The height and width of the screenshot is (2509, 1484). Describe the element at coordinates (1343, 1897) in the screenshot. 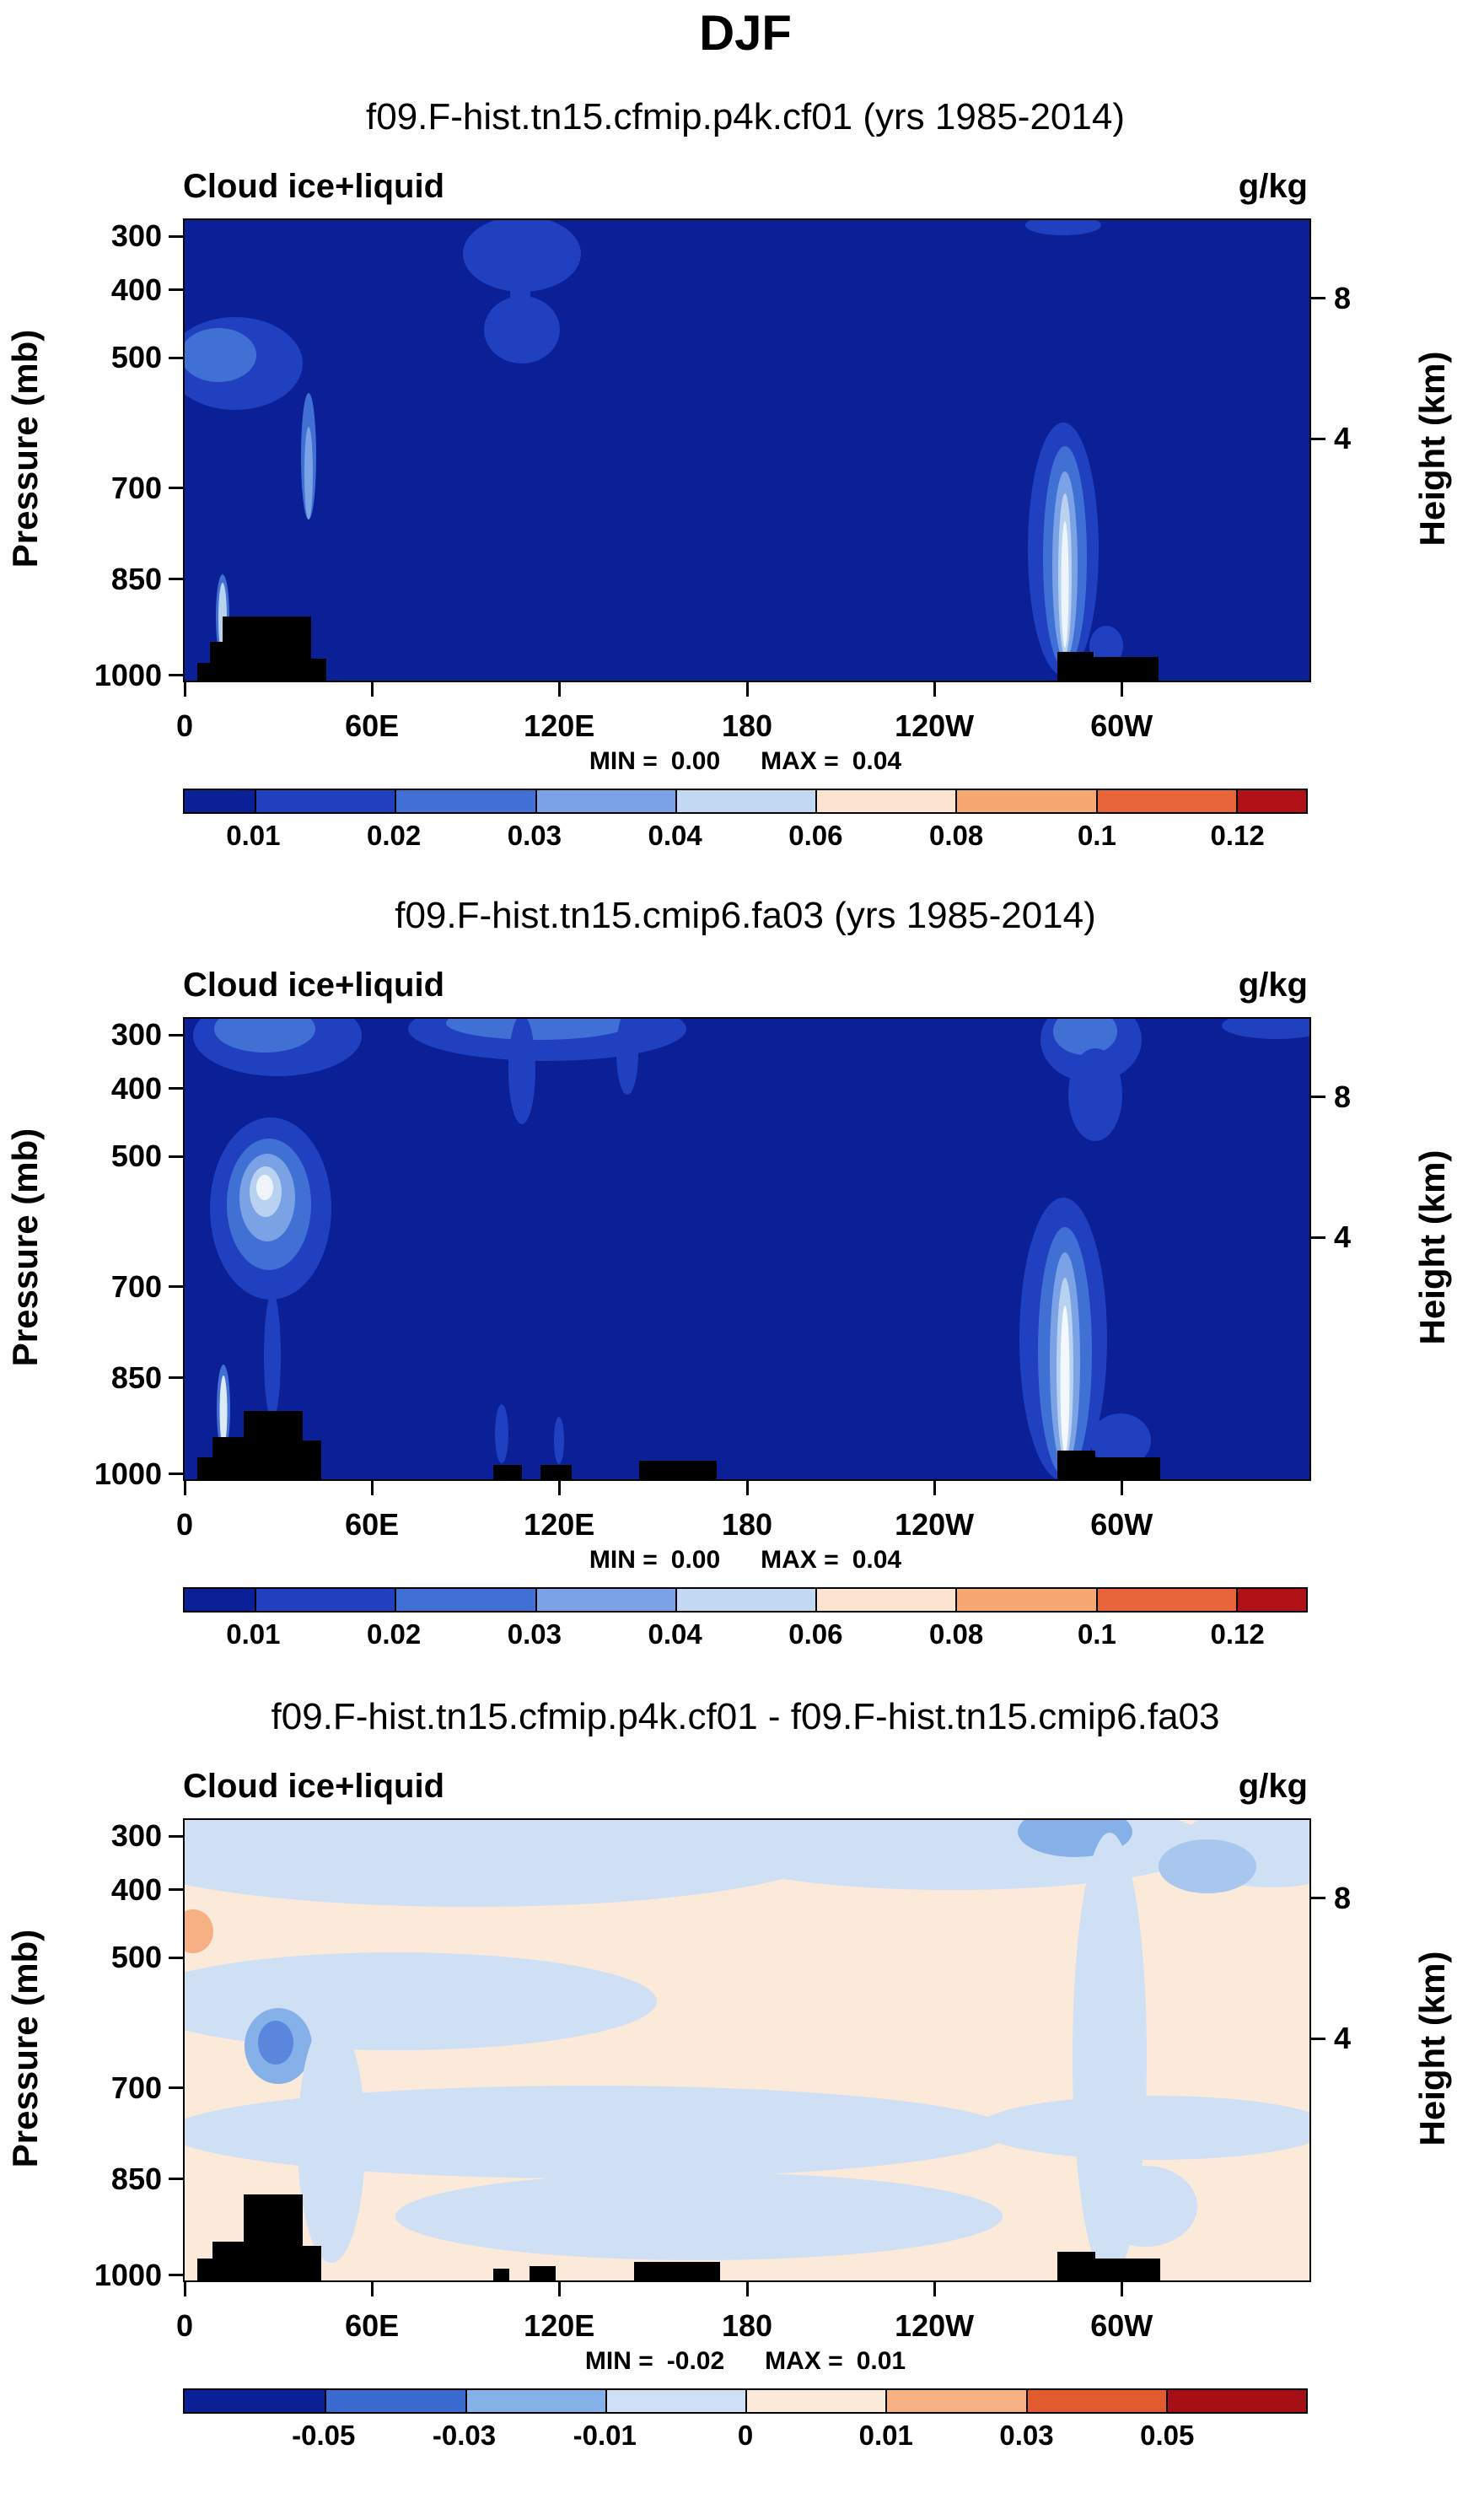

I see `height-tick-label: 8` at that location.